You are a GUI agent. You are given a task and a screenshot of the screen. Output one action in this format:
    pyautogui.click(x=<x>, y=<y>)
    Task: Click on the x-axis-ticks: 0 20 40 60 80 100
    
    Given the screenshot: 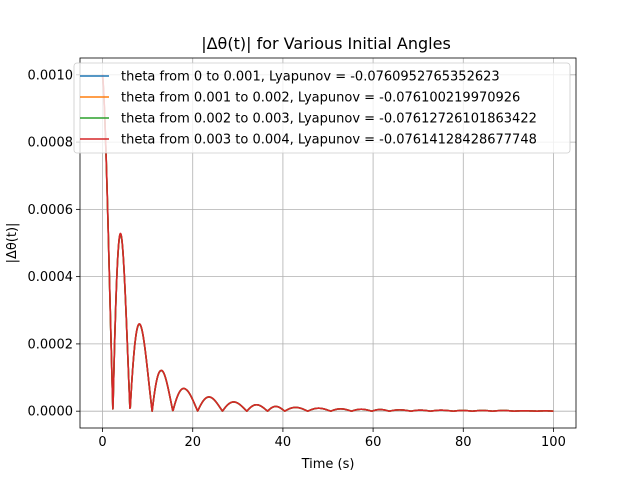 What is the action you would take?
    pyautogui.click(x=332, y=439)
    